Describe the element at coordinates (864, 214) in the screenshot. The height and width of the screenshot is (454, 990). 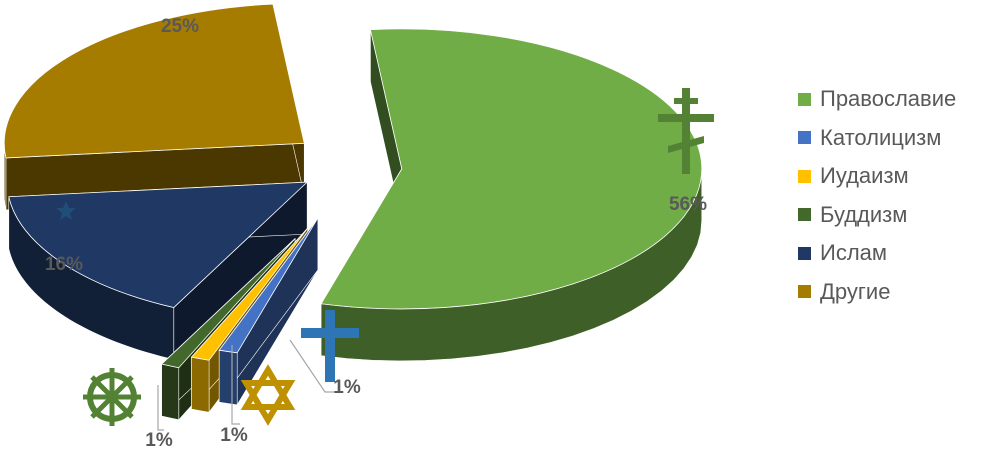
I see `legend-label: Буддизм` at that location.